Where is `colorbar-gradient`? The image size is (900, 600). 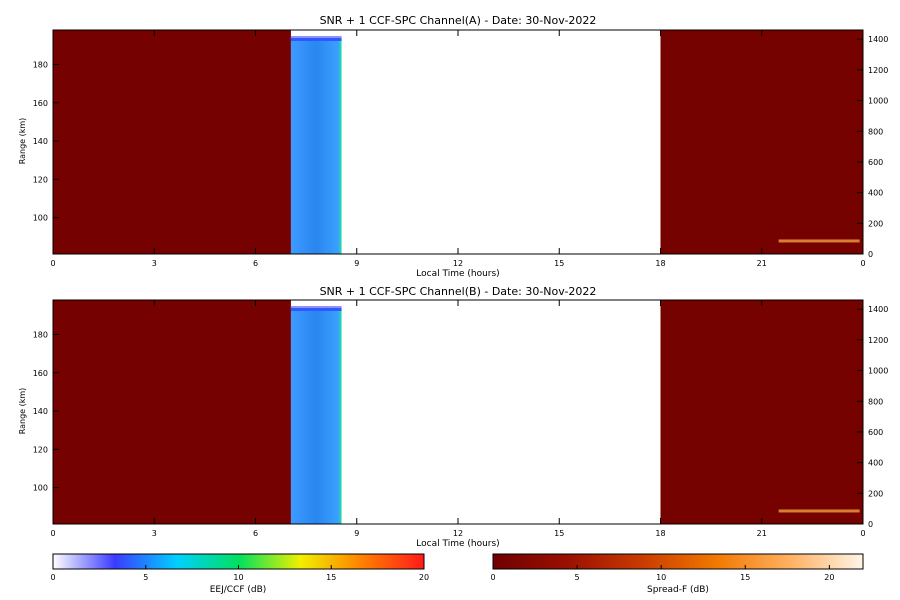 colorbar-gradient is located at coordinates (678, 561).